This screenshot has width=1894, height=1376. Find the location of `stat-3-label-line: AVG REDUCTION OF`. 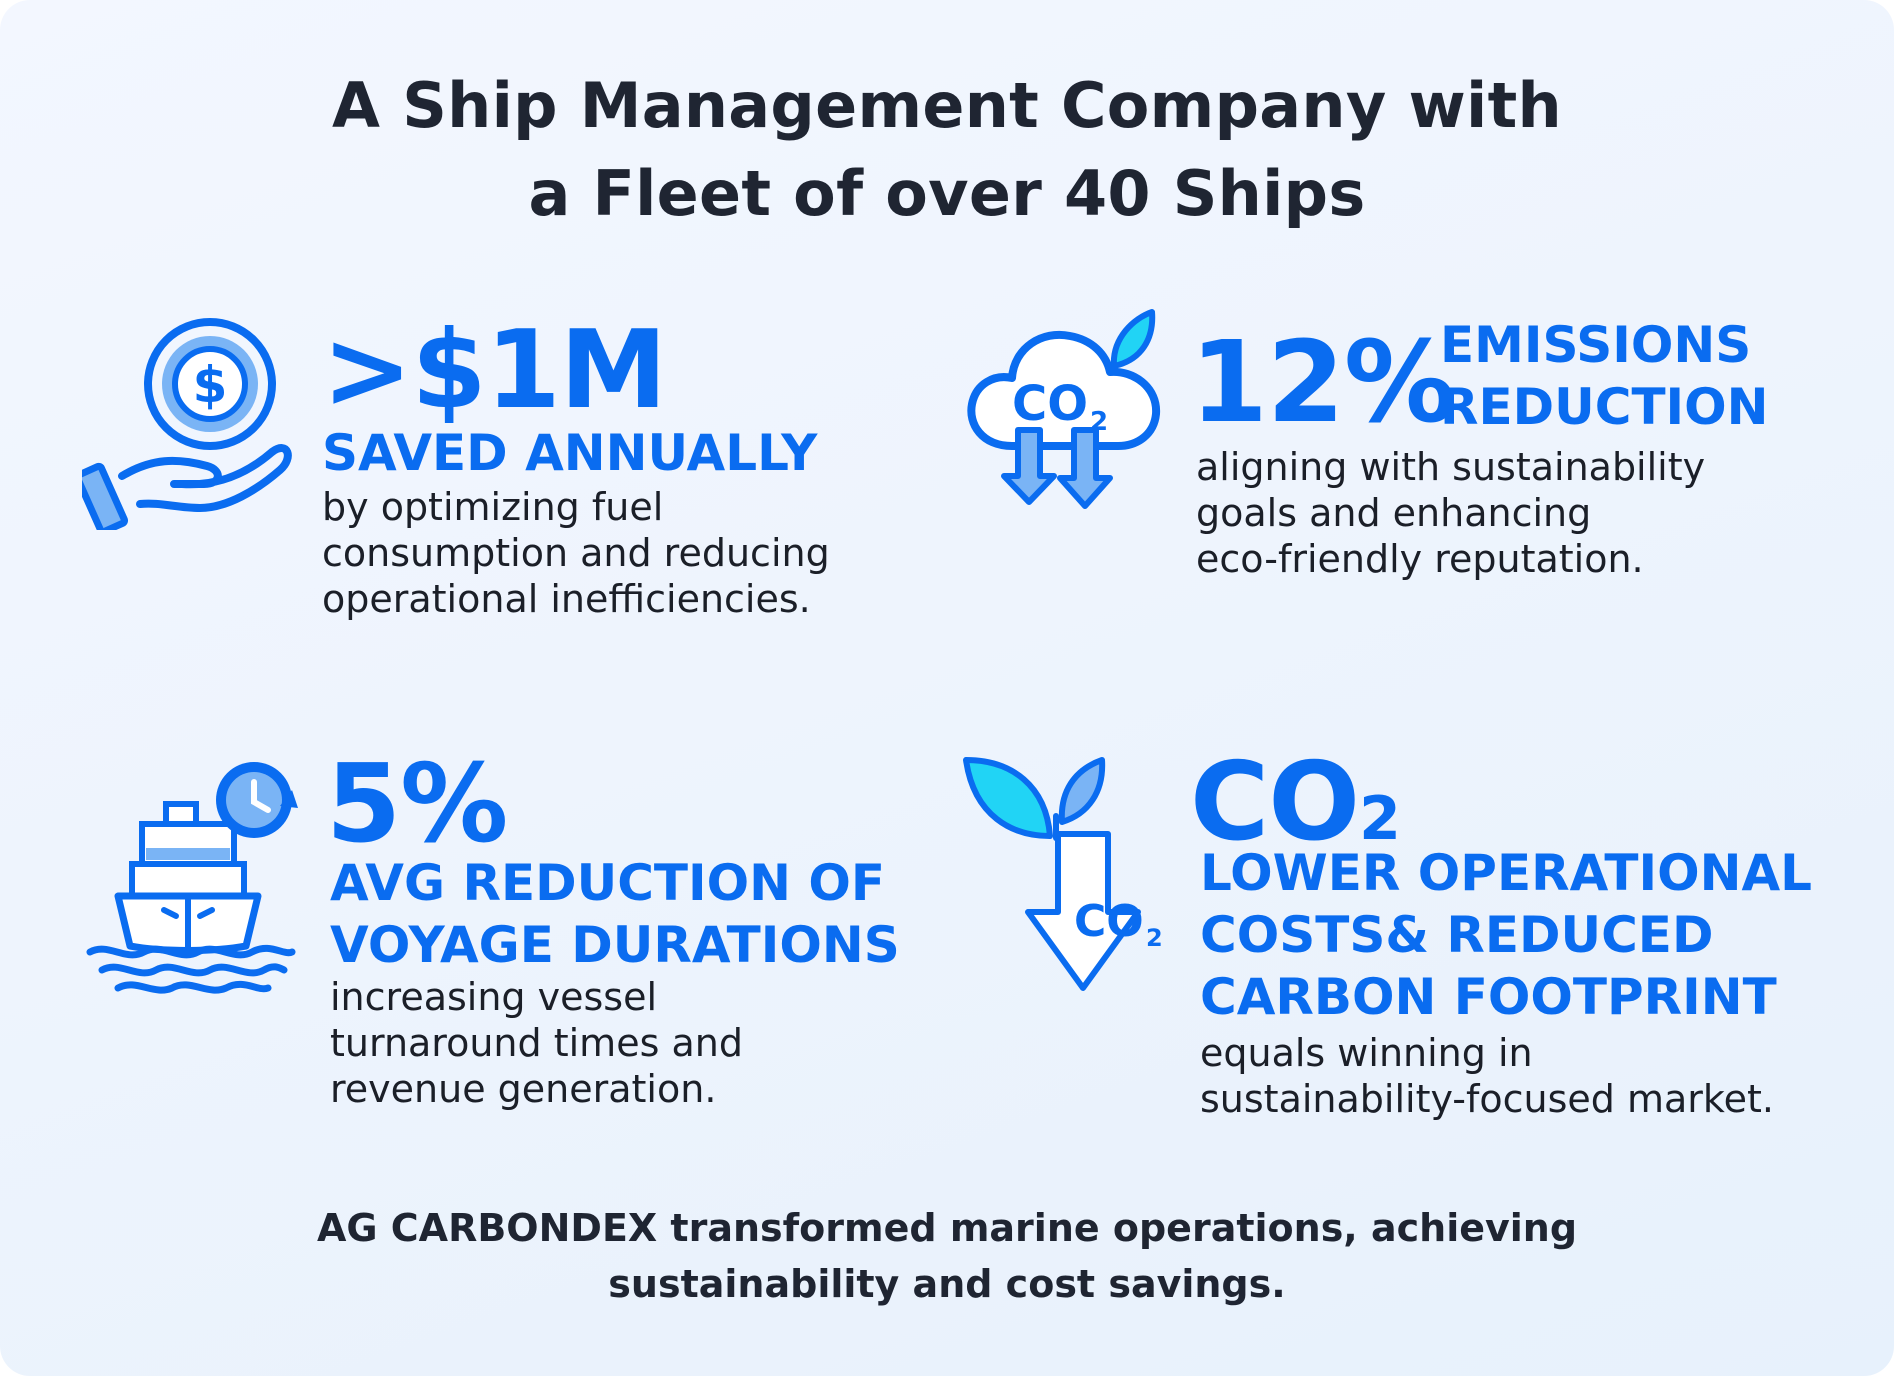

stat-3-label-line: AVG REDUCTION OF is located at coordinates (608, 883).